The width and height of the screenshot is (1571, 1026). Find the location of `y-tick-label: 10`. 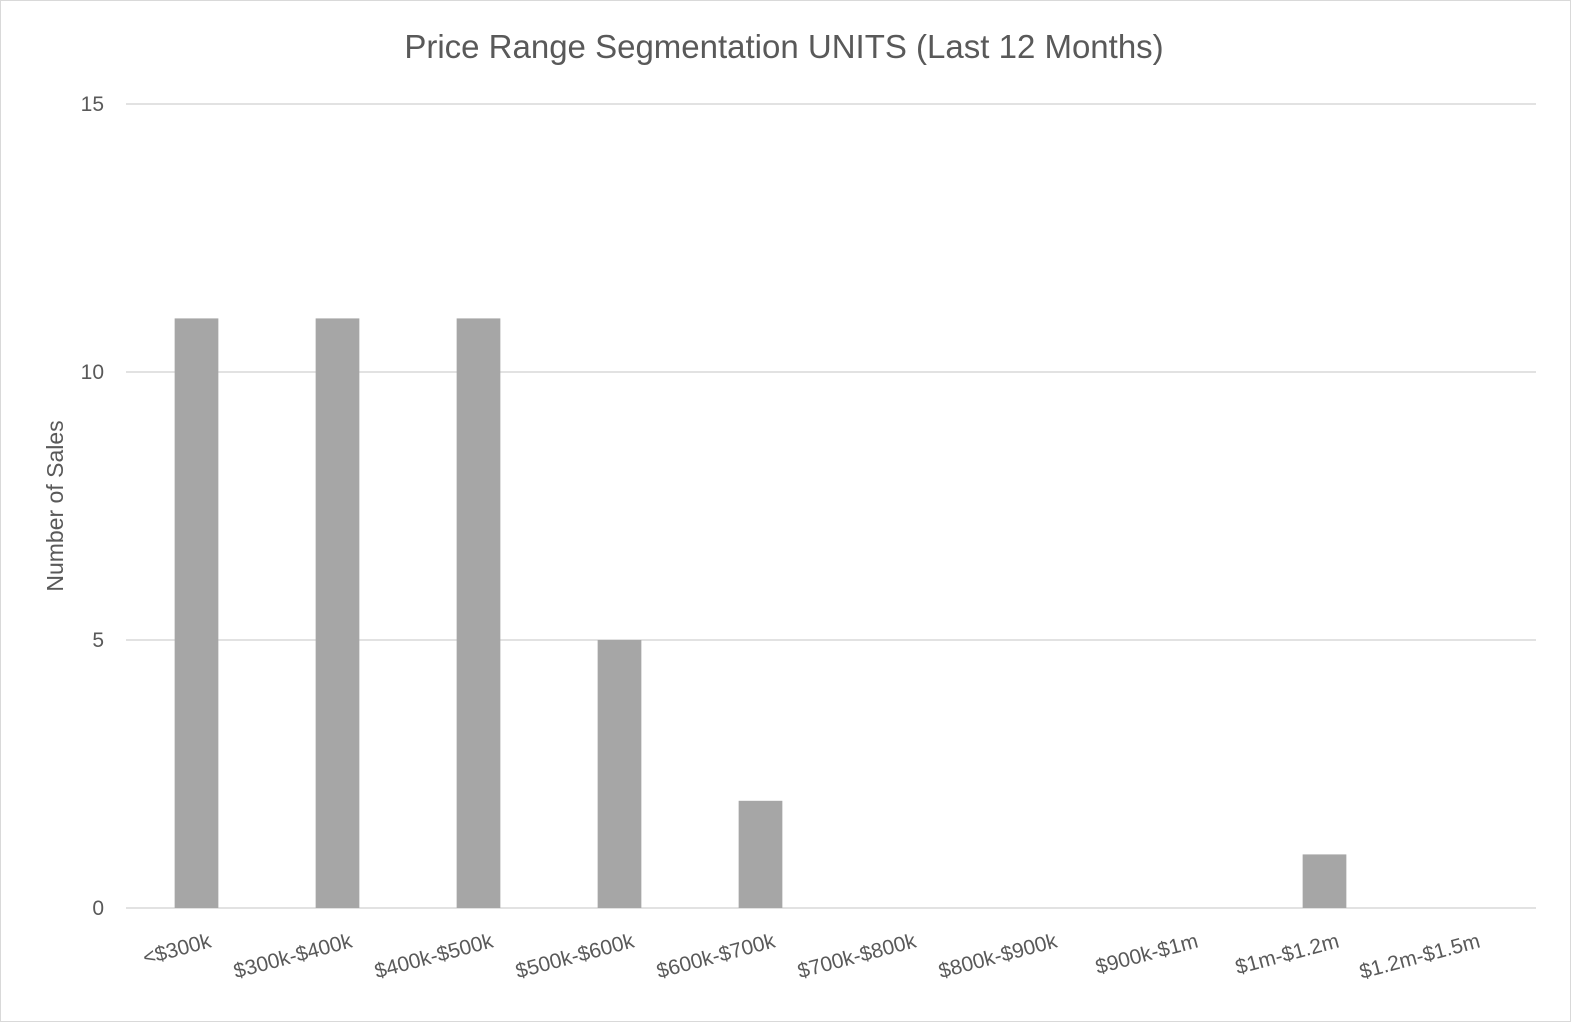

y-tick-label: 10 is located at coordinates (92, 372).